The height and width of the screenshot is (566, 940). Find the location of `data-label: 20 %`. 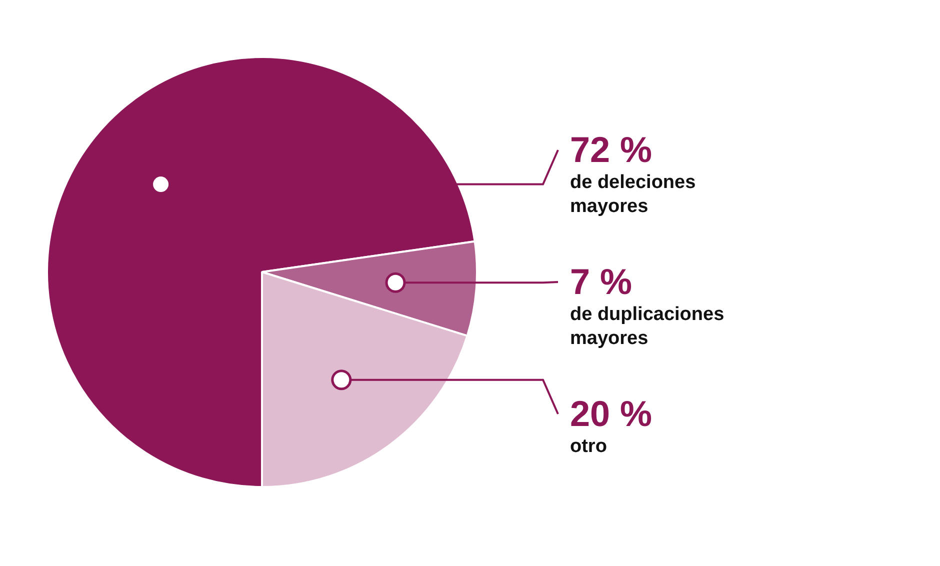

data-label: 20 % is located at coordinates (611, 413).